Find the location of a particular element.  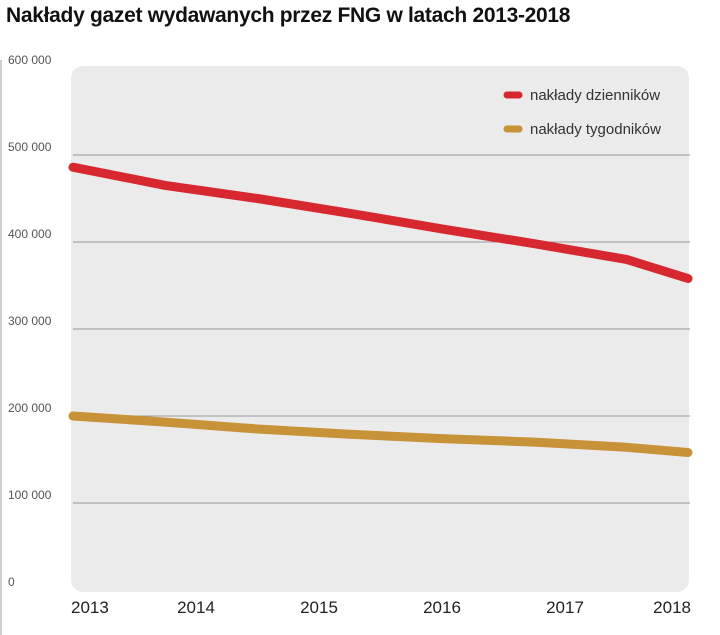

y-tick-label: 300 000 is located at coordinates (30, 321).